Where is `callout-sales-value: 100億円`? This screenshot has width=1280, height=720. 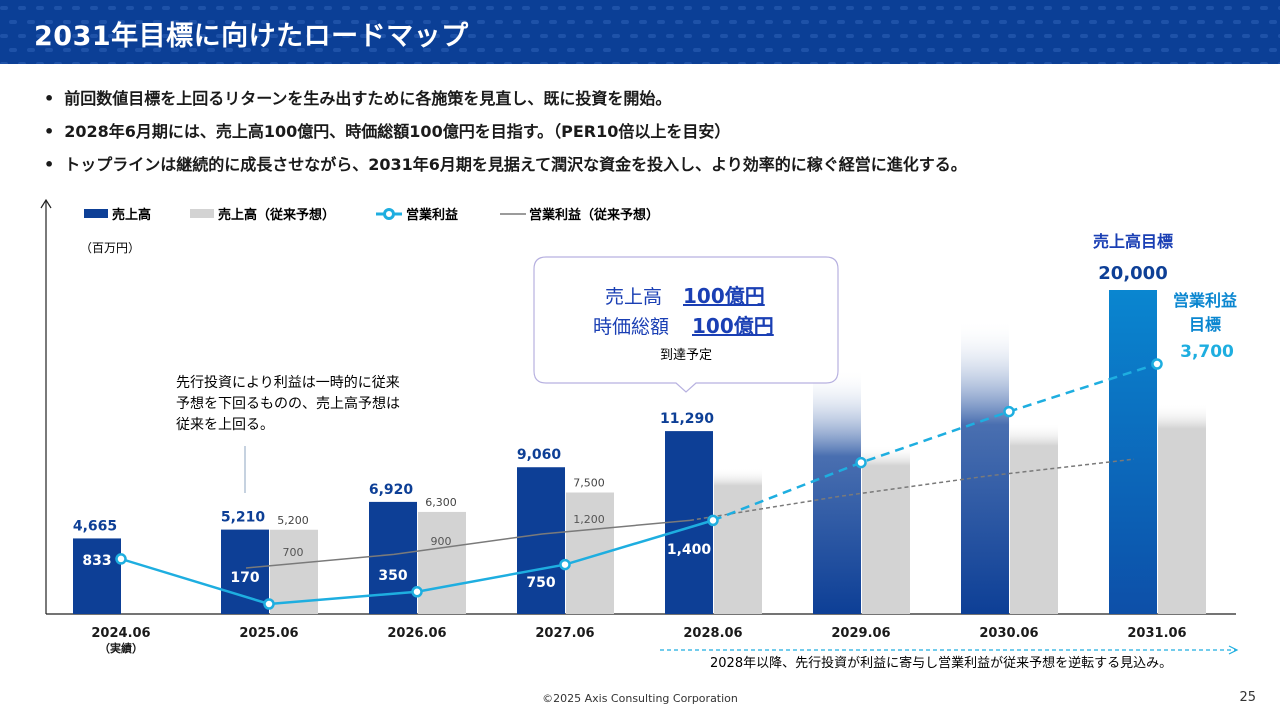 callout-sales-value: 100億円 is located at coordinates (724, 296).